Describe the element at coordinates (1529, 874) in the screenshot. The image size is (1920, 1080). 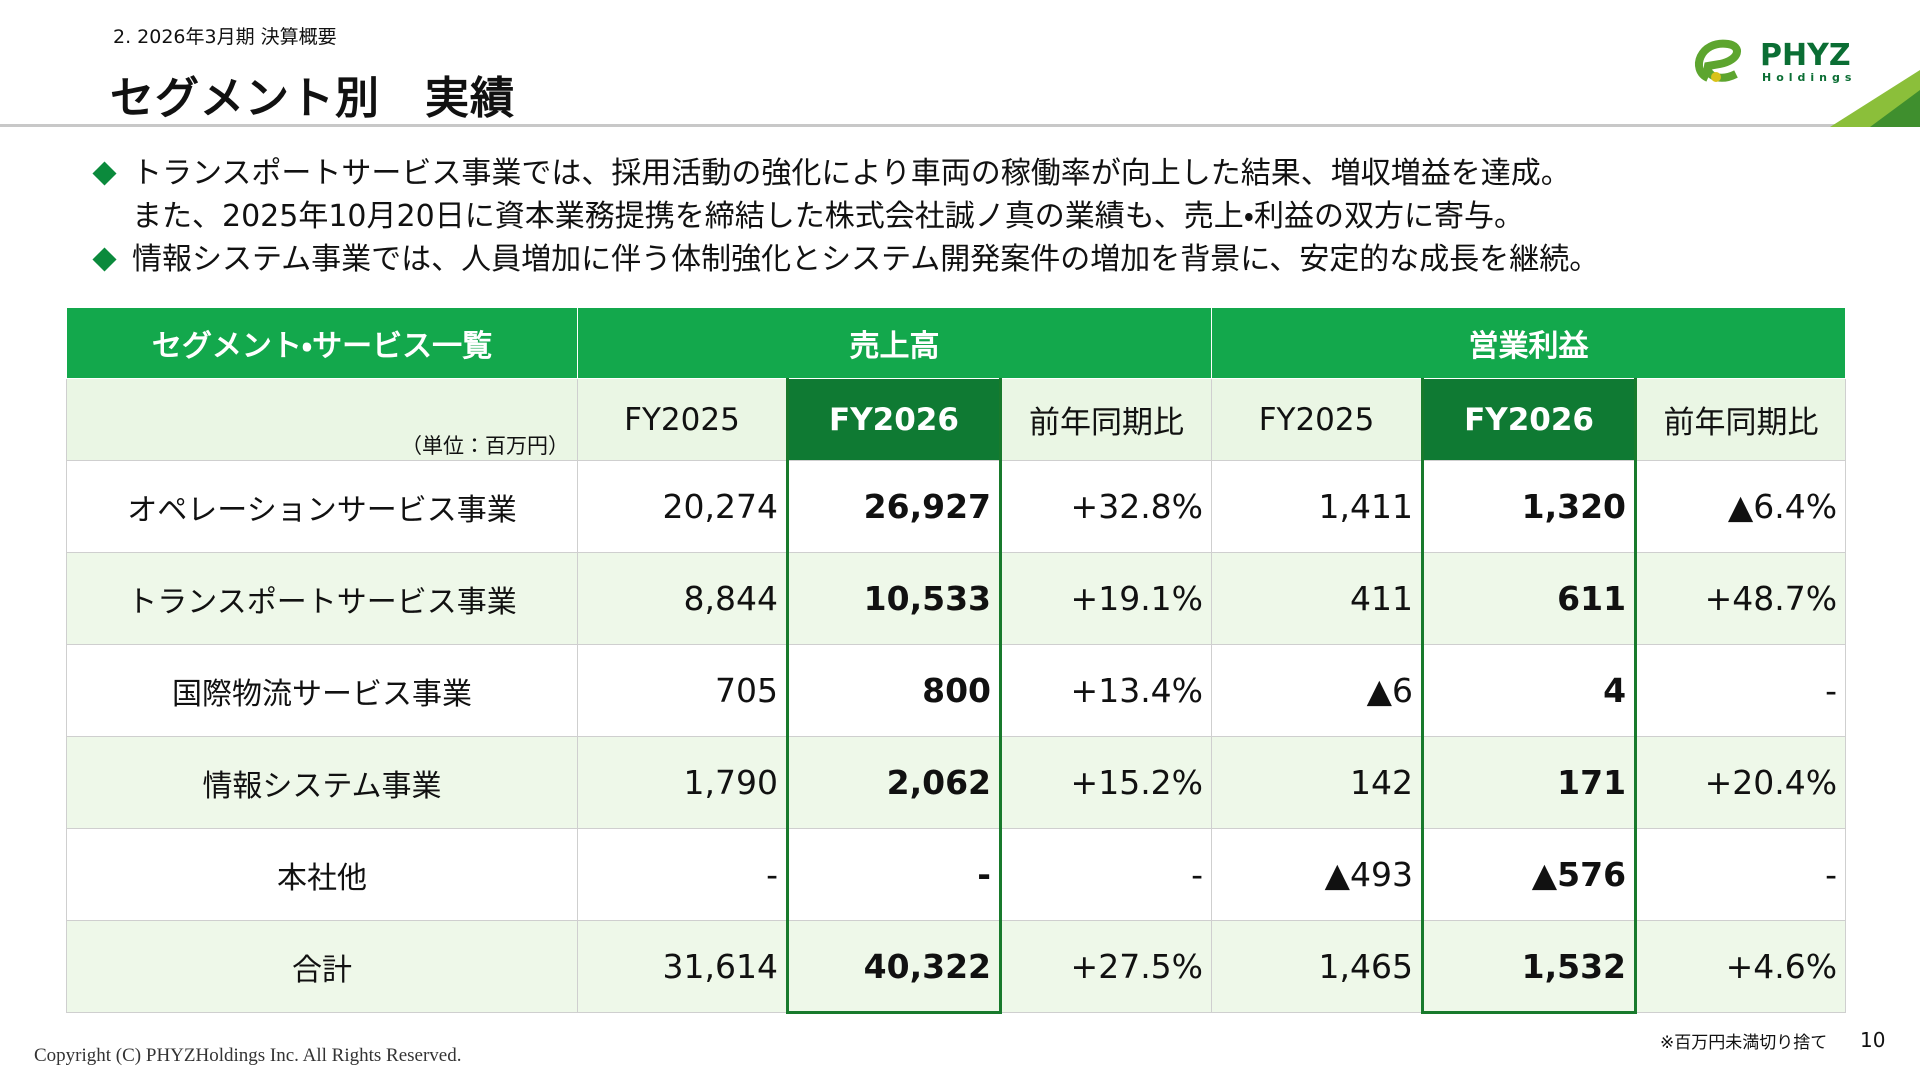
I see `cell: ▲576` at that location.